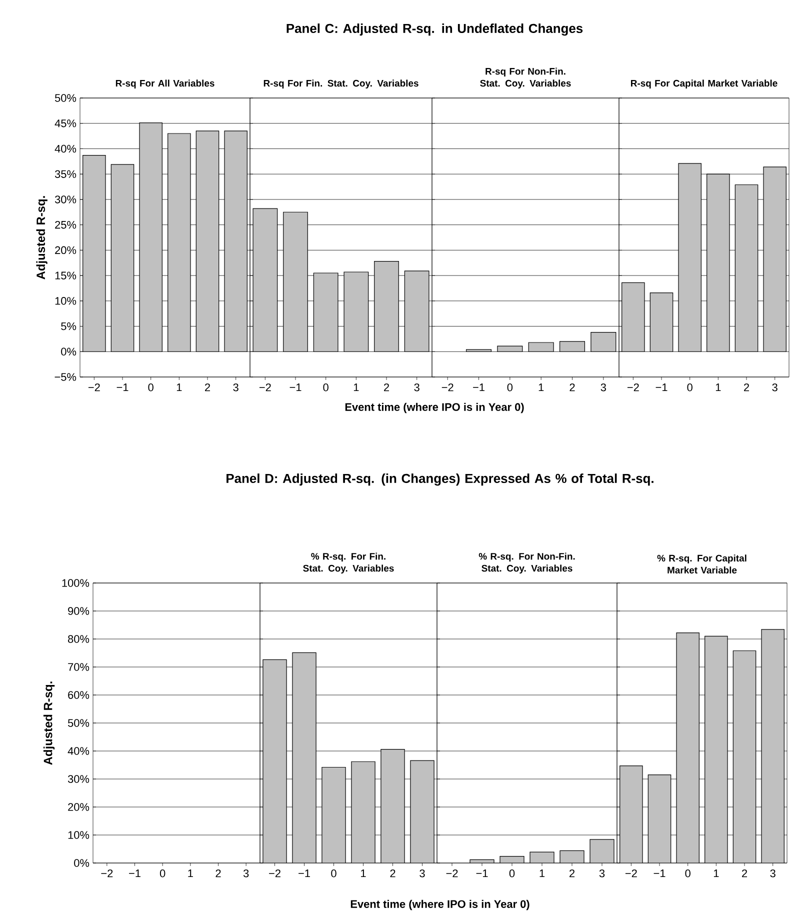 The width and height of the screenshot is (792, 924). I want to click on text: Event time (where IPO is in Year 0), so click(440, 905).